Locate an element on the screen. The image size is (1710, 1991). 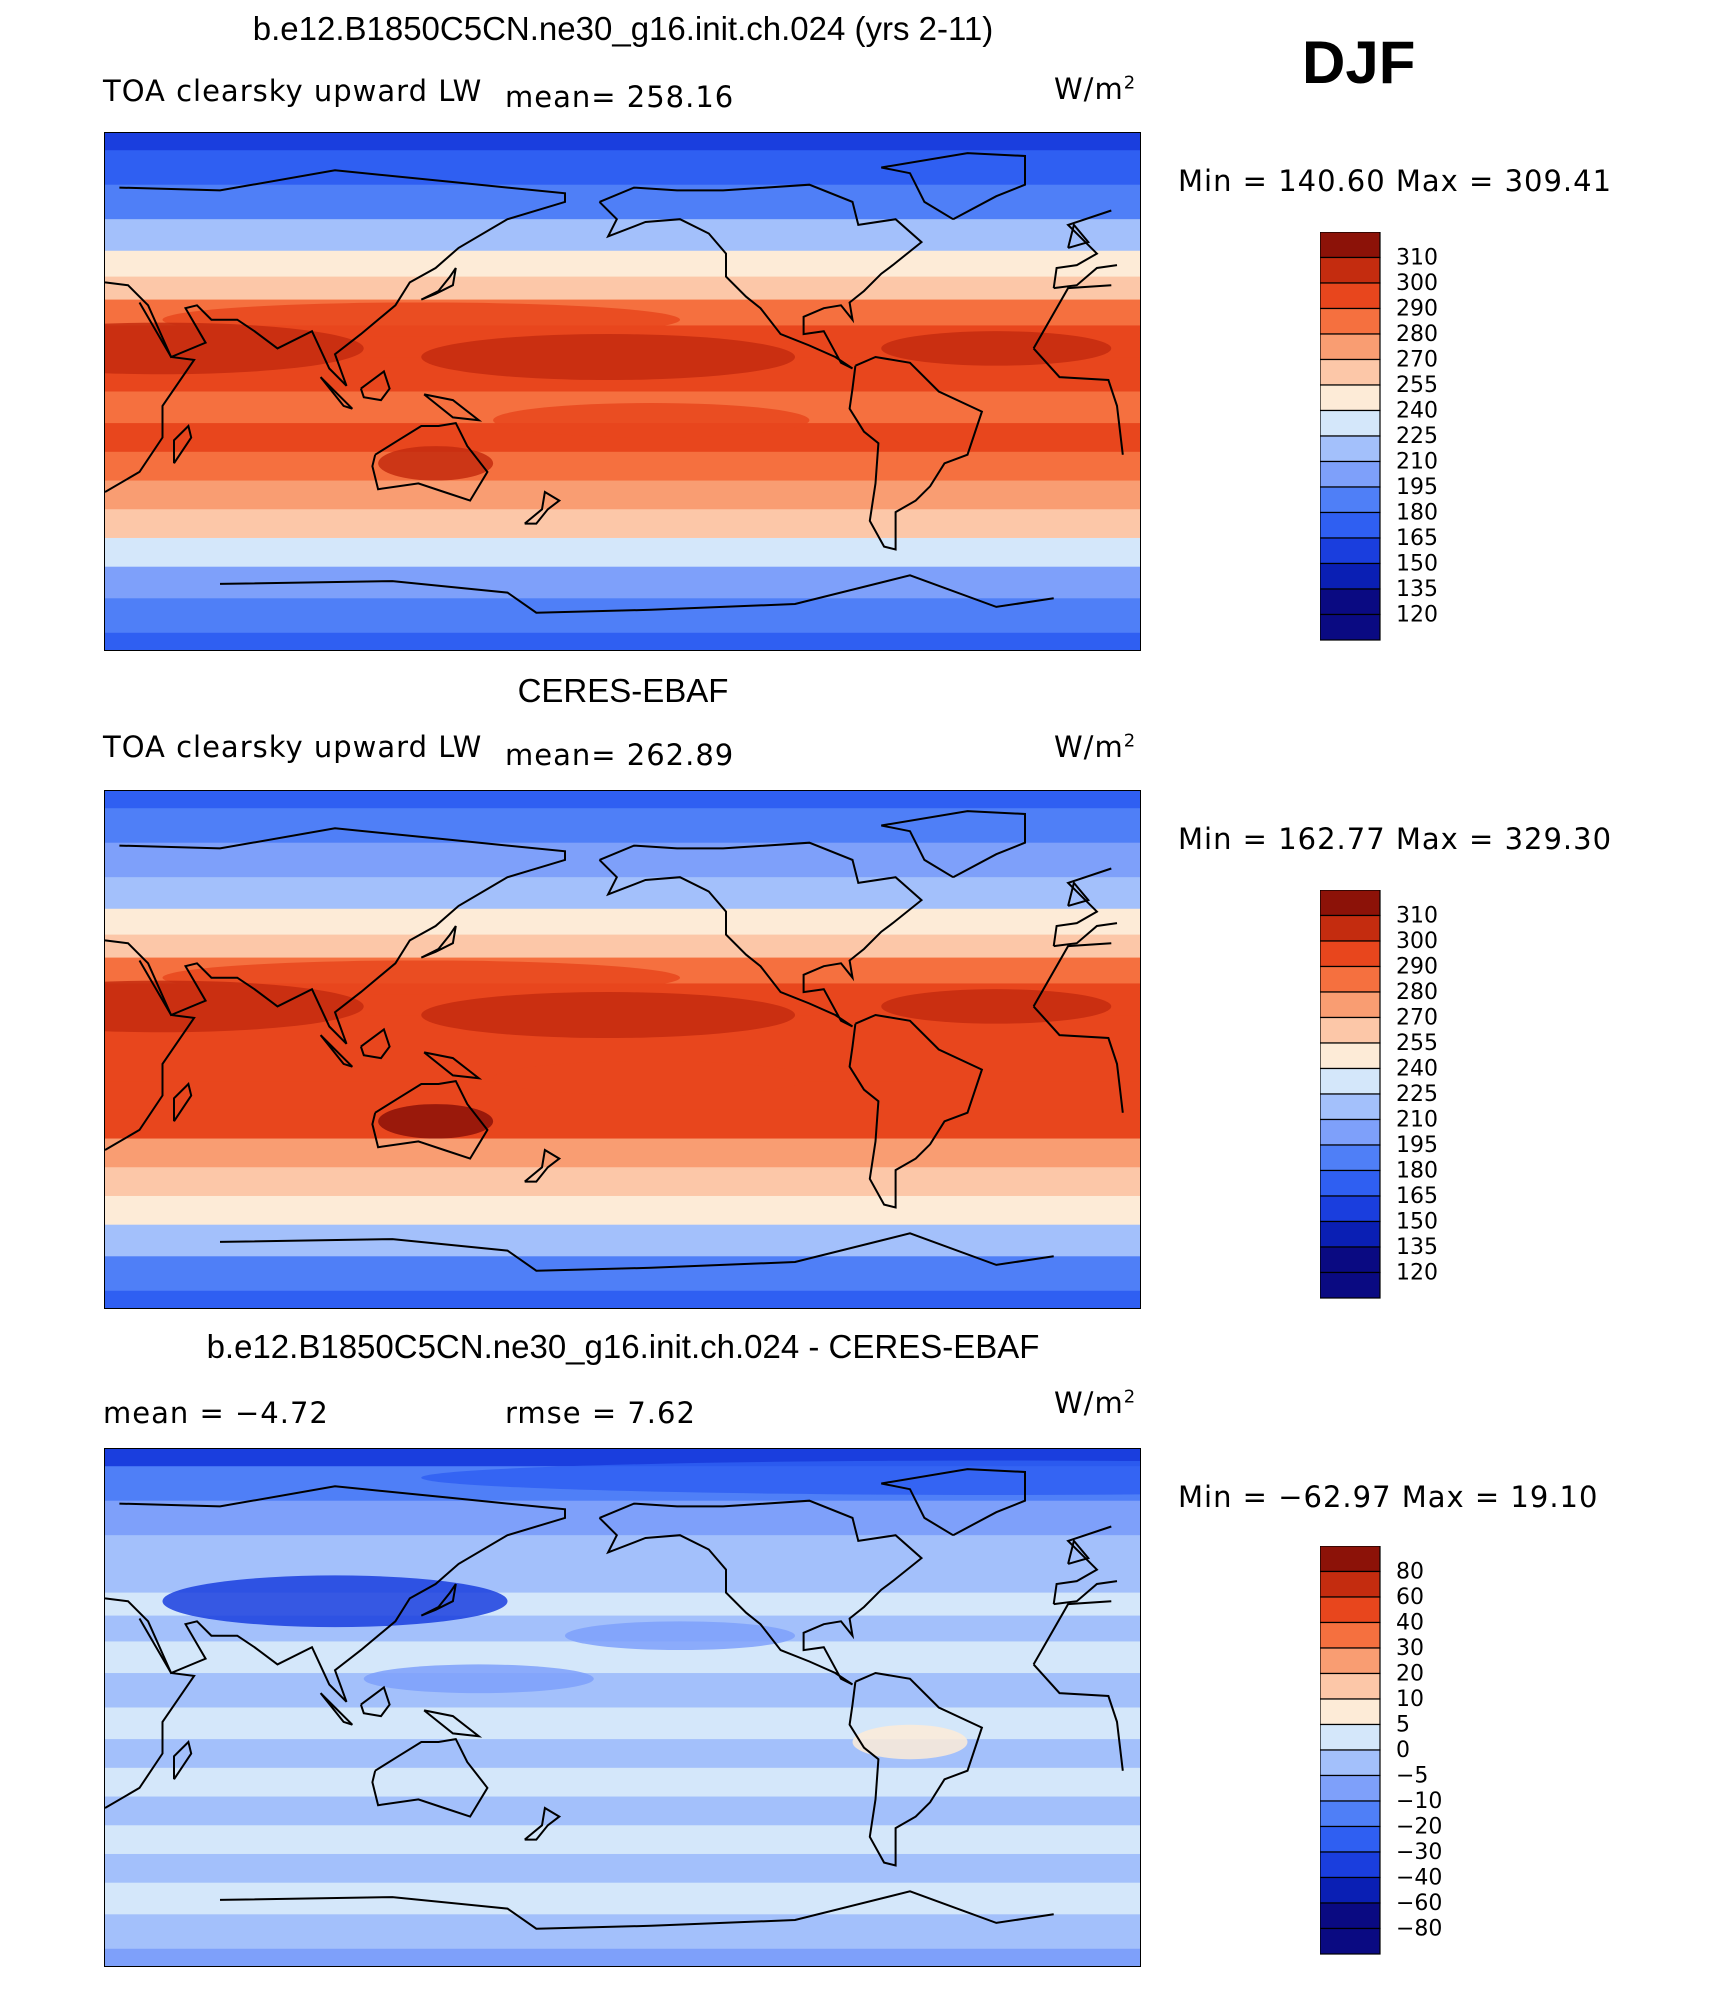
colorbar-tick-label: 180 is located at coordinates (1417, 513).